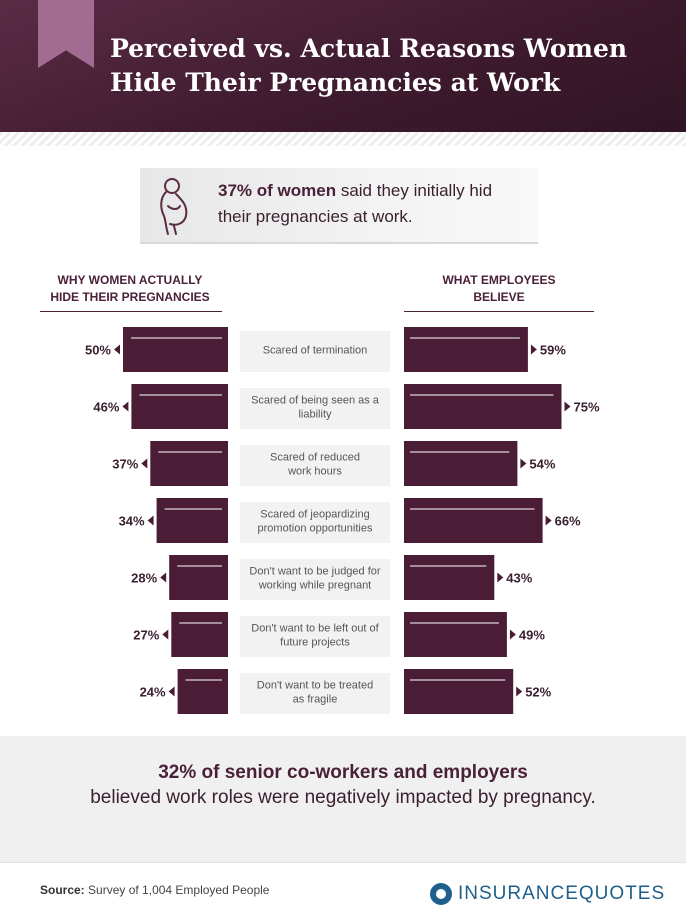  I want to click on left-header-line-2: HIDE THEIR PREGNANCIES, so click(130, 297).